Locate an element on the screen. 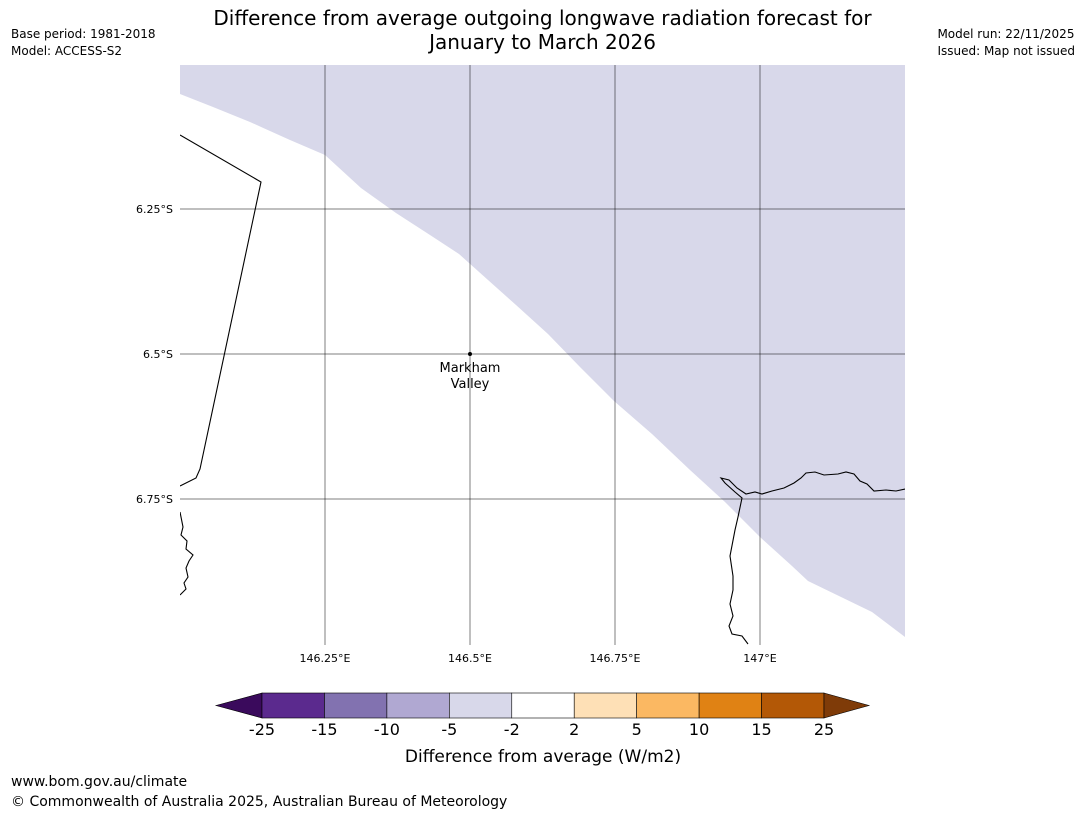 This screenshot has width=1085, height=816. lon-label-146-25: 146.25°E is located at coordinates (325, 658).